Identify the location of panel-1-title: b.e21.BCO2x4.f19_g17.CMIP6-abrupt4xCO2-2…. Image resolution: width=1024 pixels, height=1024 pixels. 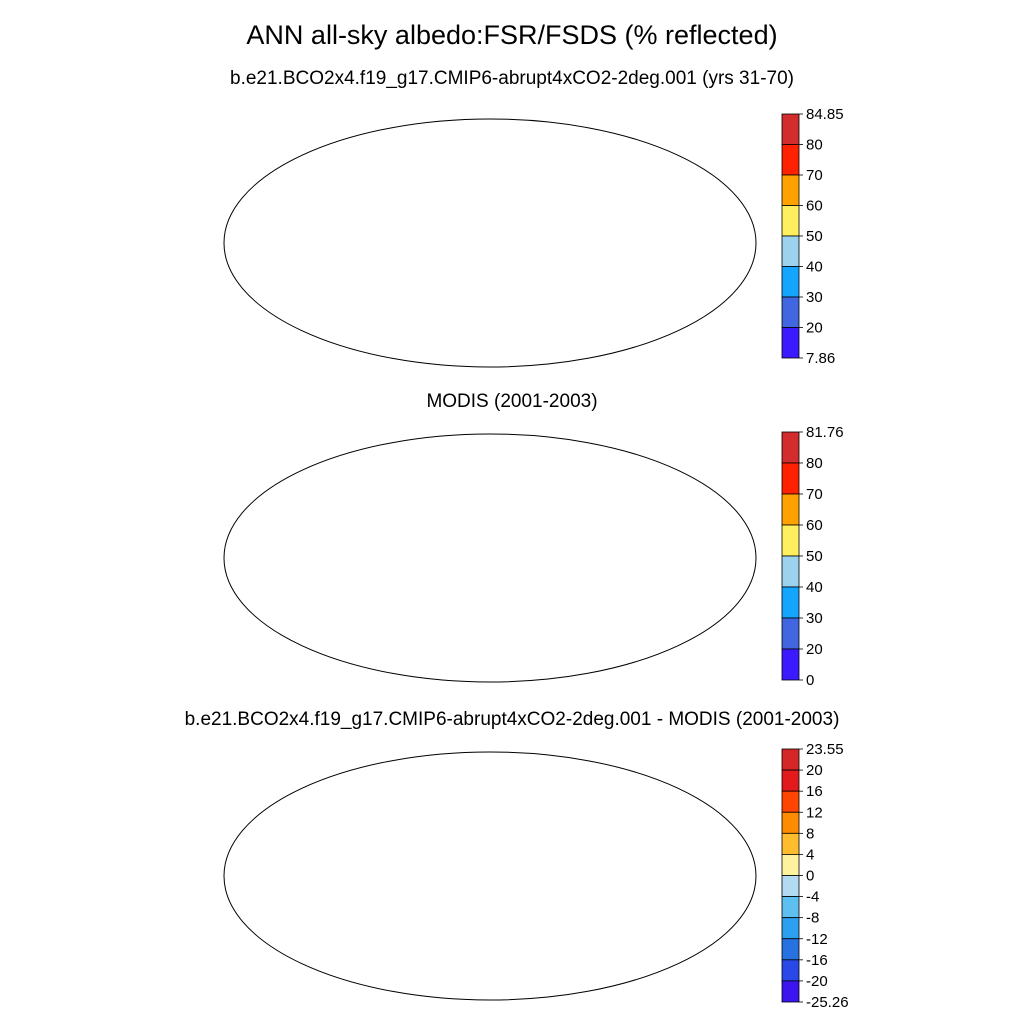
(512, 78).